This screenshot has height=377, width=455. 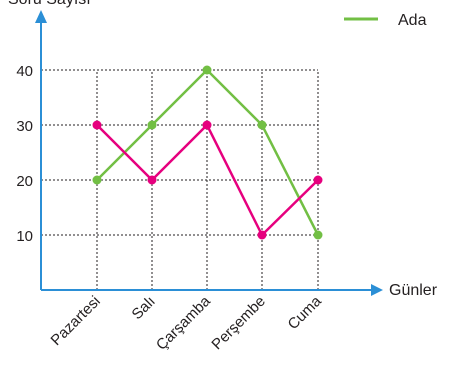 What do you see at coordinates (377, 290) in the screenshot?
I see `x-axis-arrow` at bounding box center [377, 290].